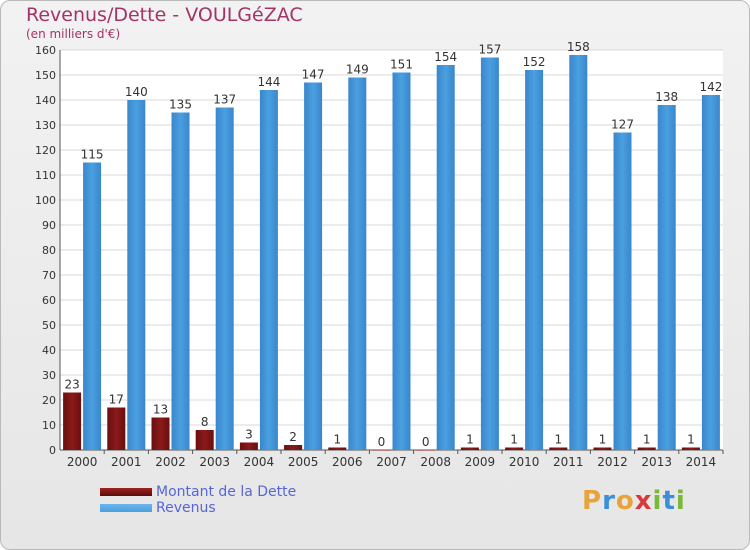 This screenshot has width=750, height=550. I want to click on legend-swatch-debt, so click(126, 492).